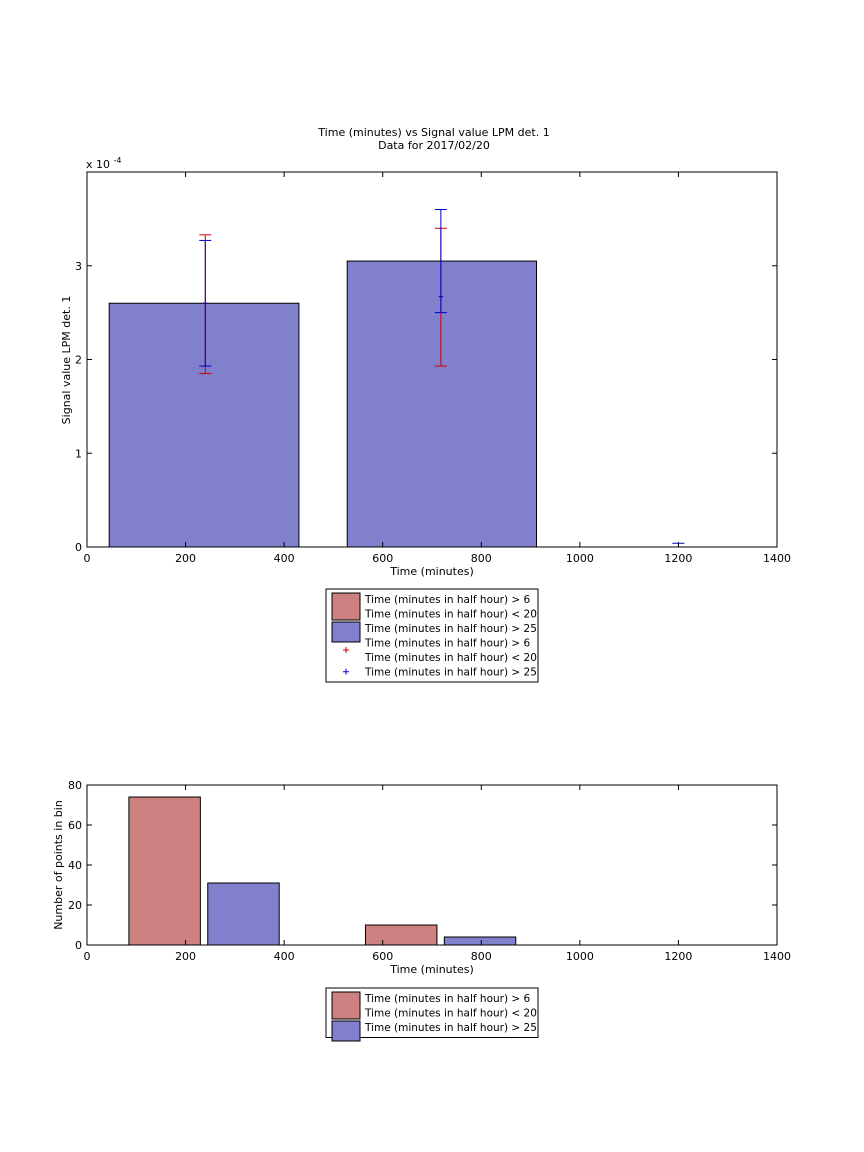  Describe the element at coordinates (75, 905) in the screenshot. I see `y-tick-label: 20` at that location.